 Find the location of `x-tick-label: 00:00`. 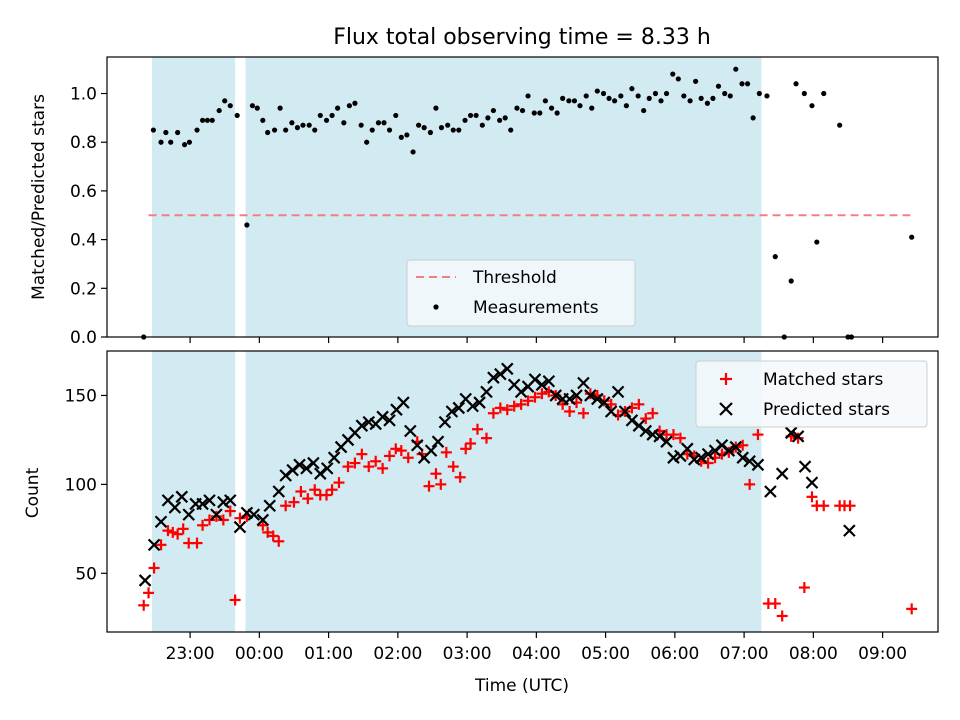

x-tick-label: 00:00 is located at coordinates (259, 654).